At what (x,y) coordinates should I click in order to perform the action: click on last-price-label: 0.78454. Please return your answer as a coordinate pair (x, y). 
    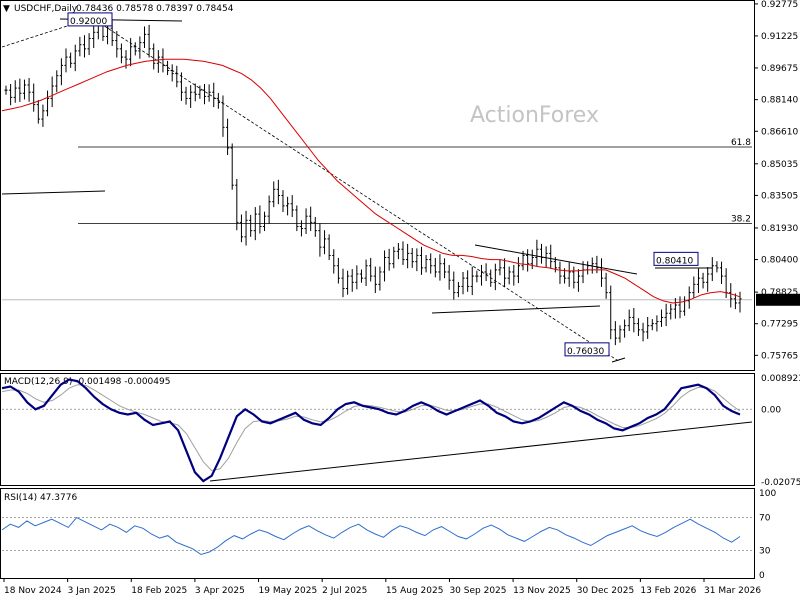
    Looking at the image, I should click on (777, 301).